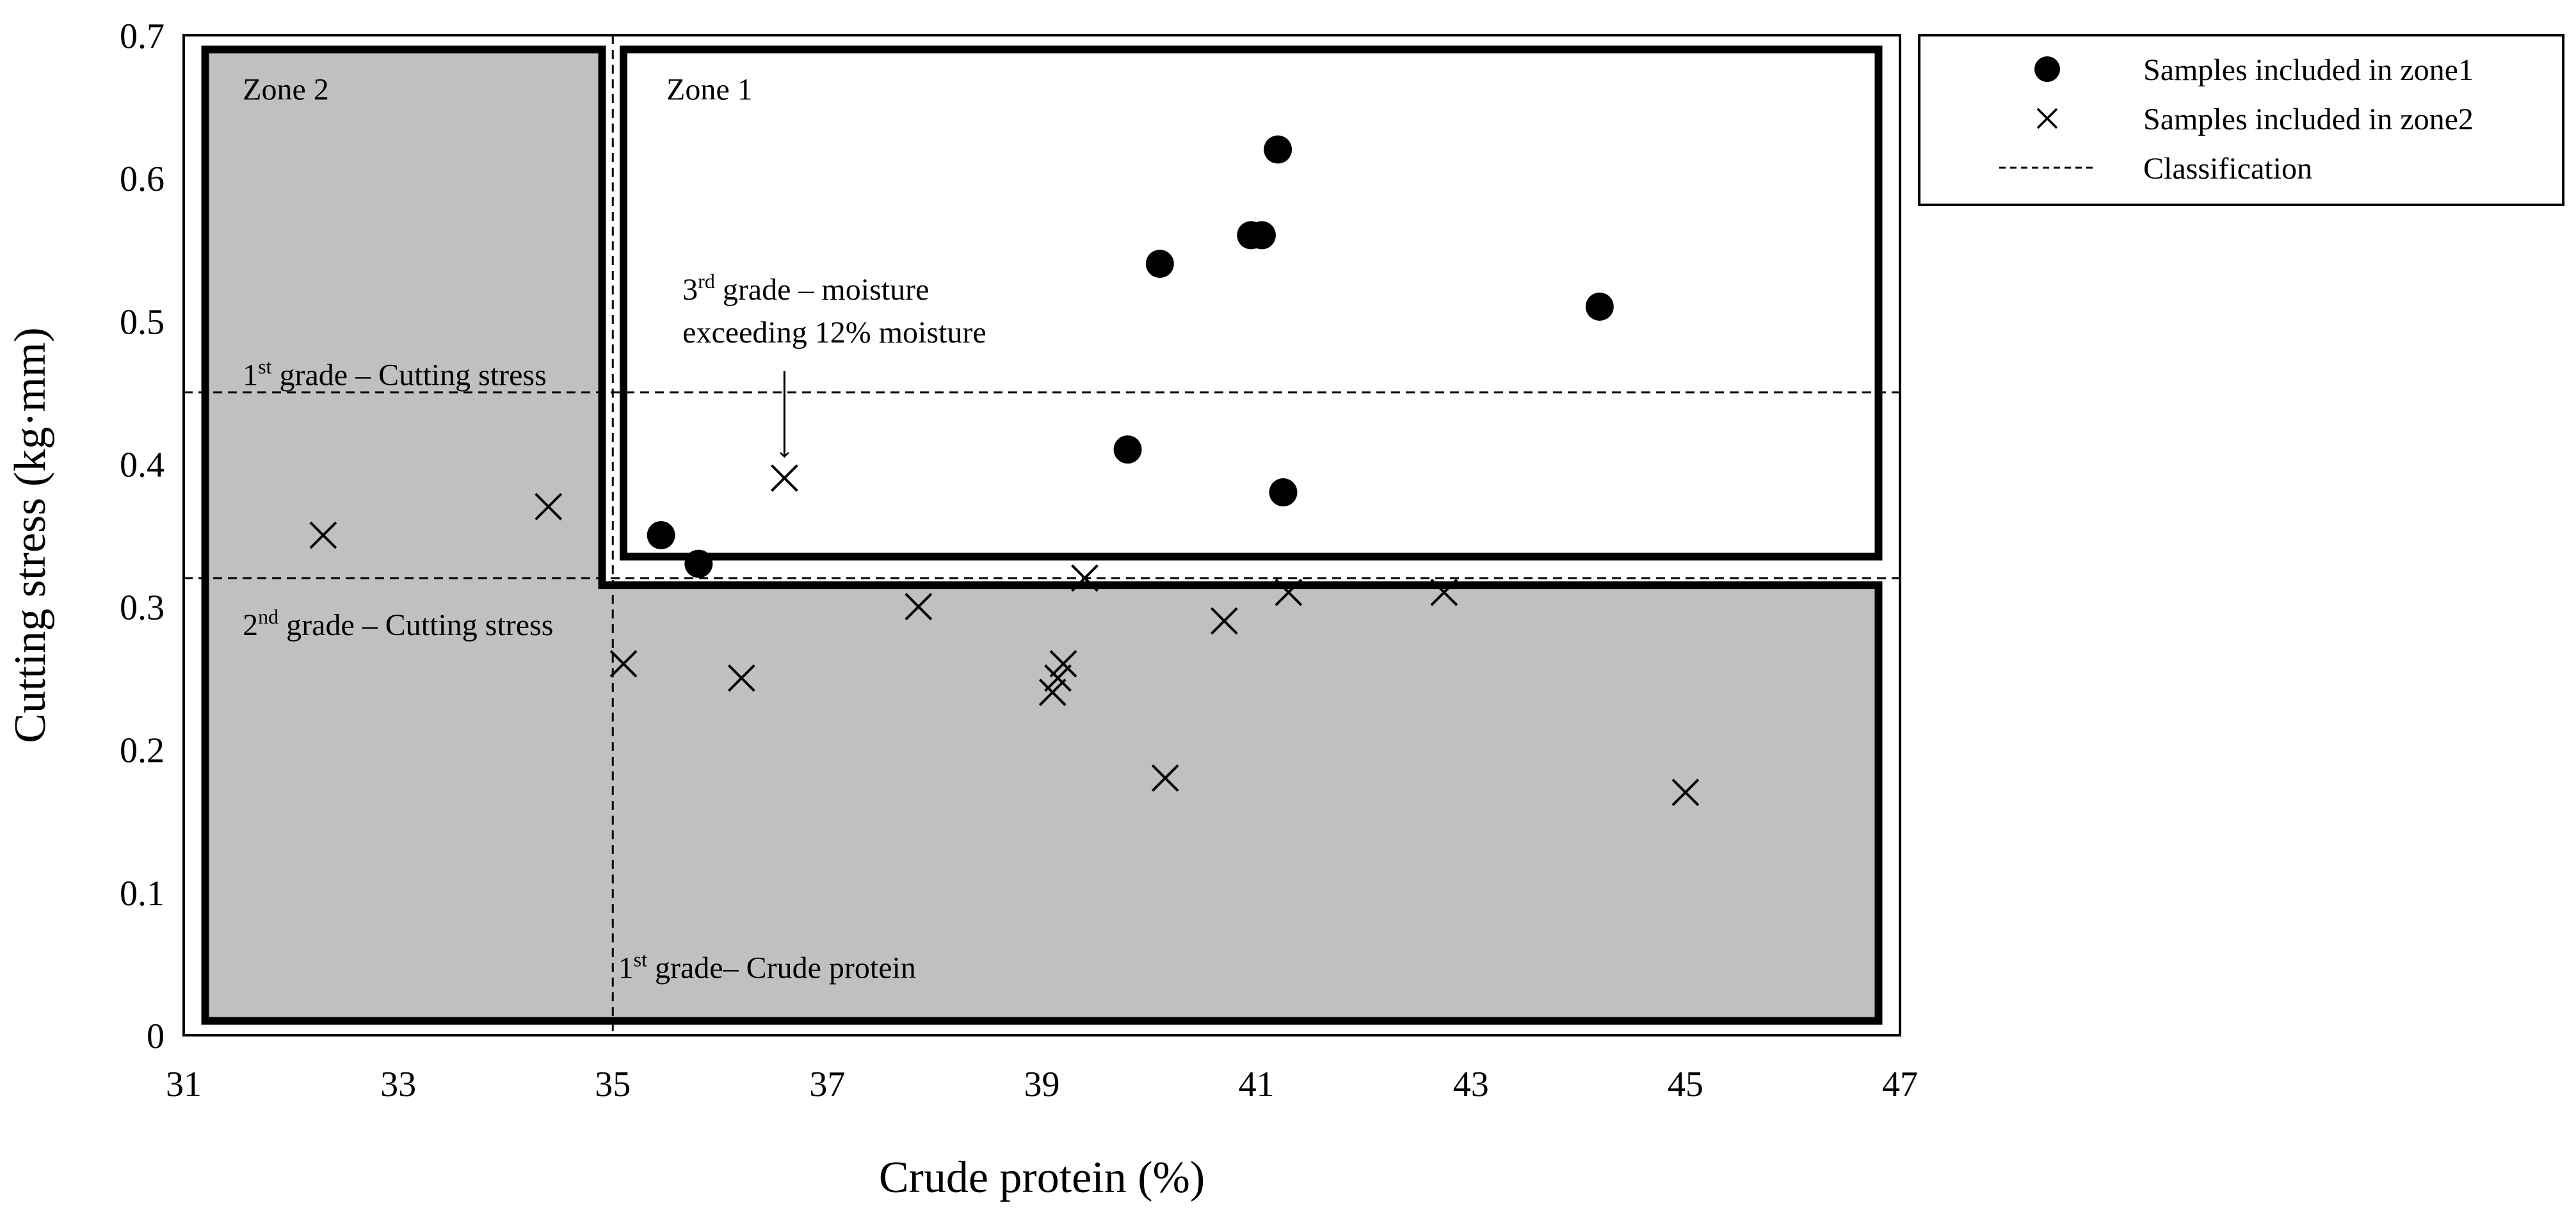 Image resolution: width=2576 pixels, height=1210 pixels. What do you see at coordinates (2308, 70) in the screenshot?
I see `legend-label: Samples included in zone1` at bounding box center [2308, 70].